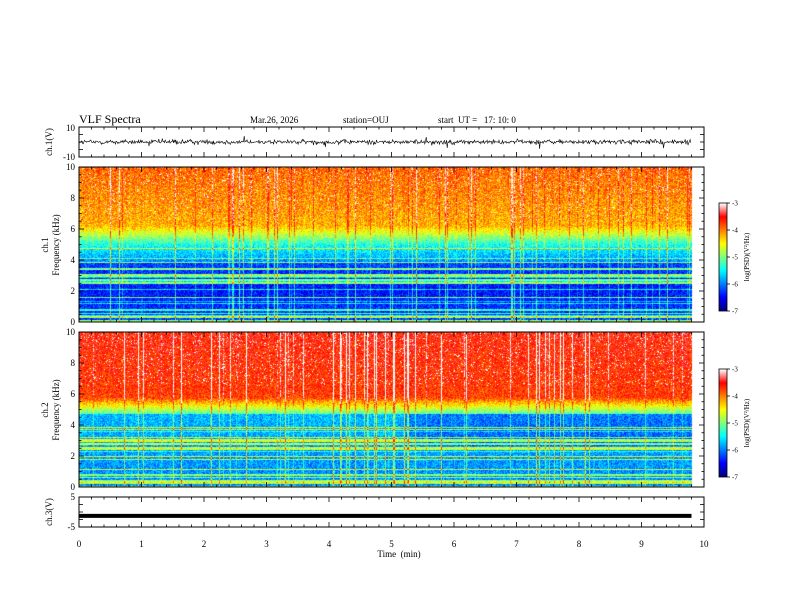  What do you see at coordinates (579, 544) in the screenshot?
I see `time-tick-label: 8` at bounding box center [579, 544].